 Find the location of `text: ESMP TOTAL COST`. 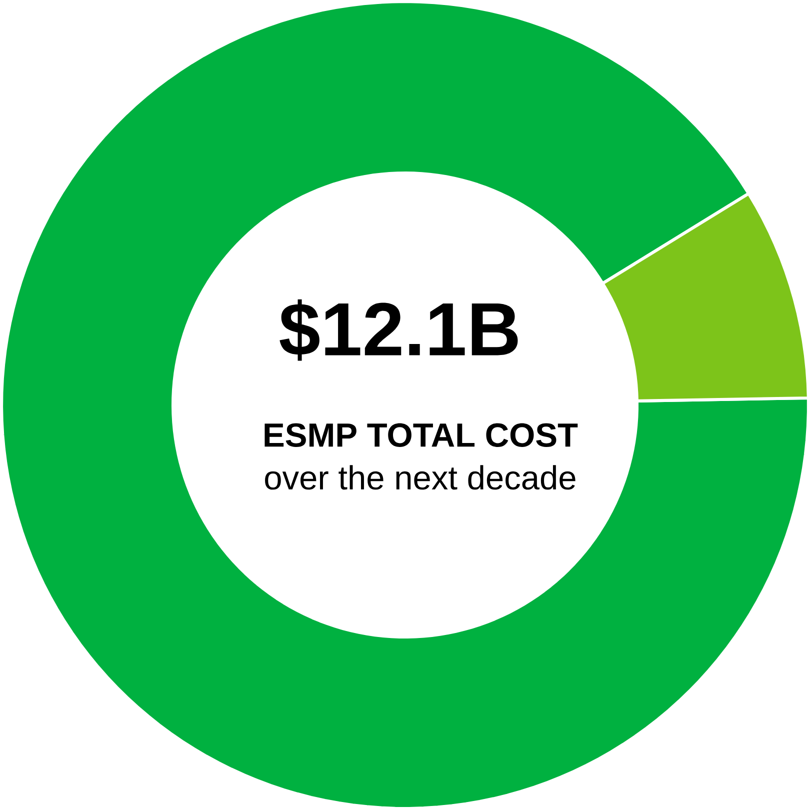

text: ESMP TOTAL COST is located at coordinates (421, 435).